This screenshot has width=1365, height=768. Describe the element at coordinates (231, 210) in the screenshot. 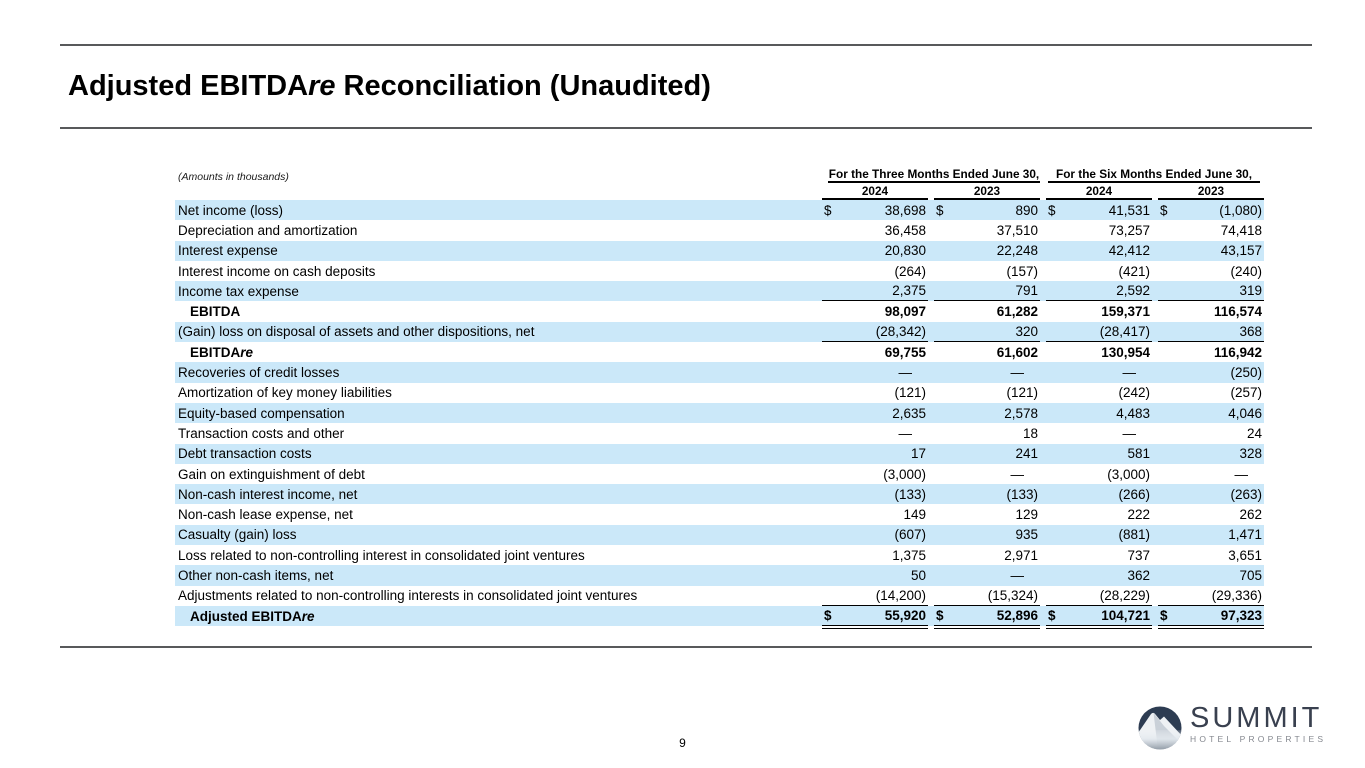

I see `row-label: Net income (loss)` at that location.